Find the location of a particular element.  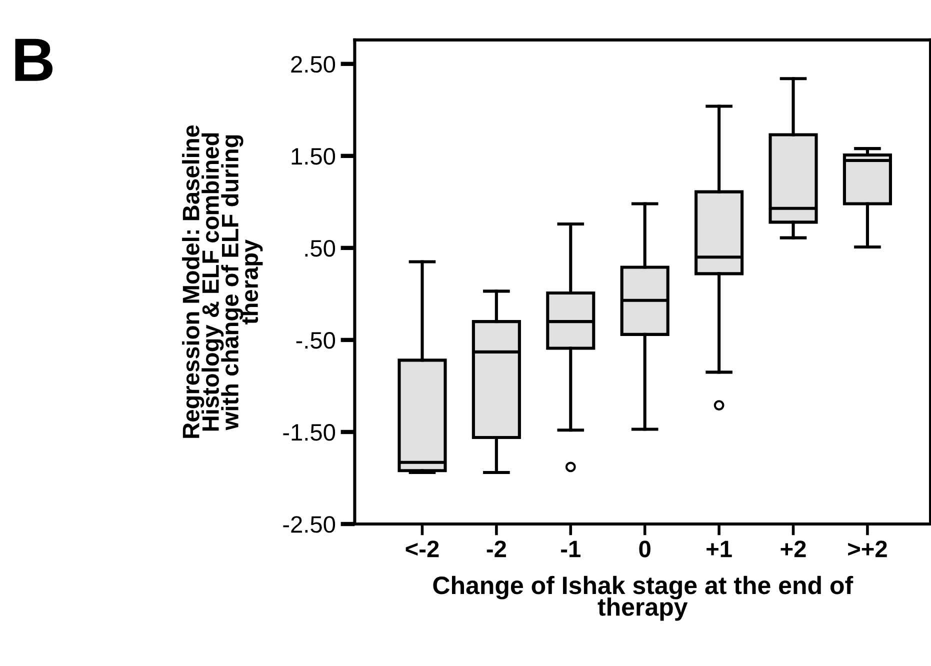

y-tick-label: -.50 is located at coordinates (316, 340).